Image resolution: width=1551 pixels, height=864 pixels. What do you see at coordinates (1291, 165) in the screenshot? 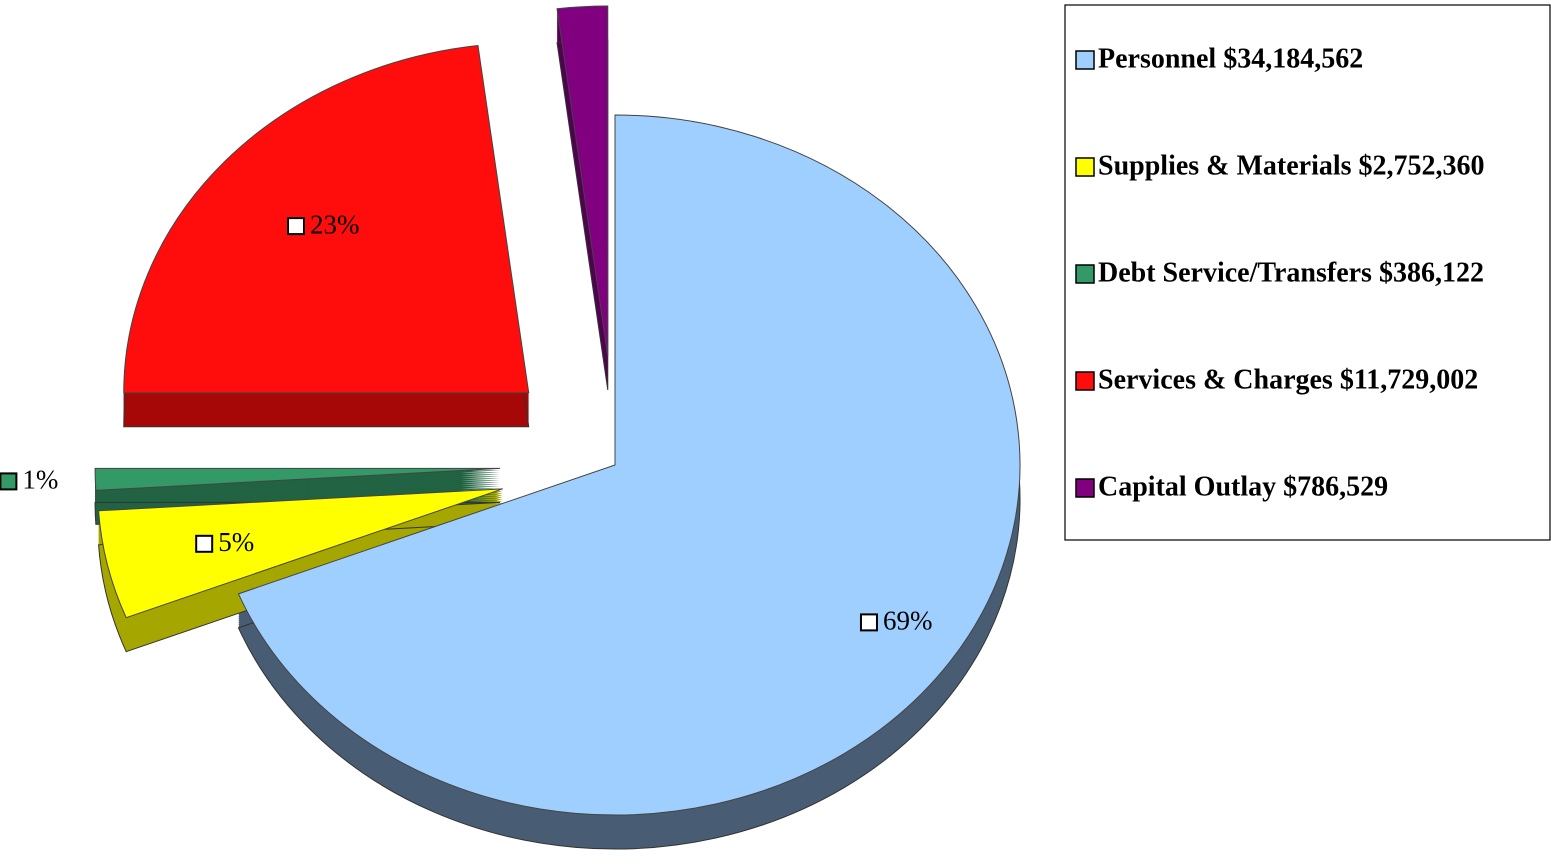
I see `legend-label: Supplies & Materials $2,752,360` at bounding box center [1291, 165].